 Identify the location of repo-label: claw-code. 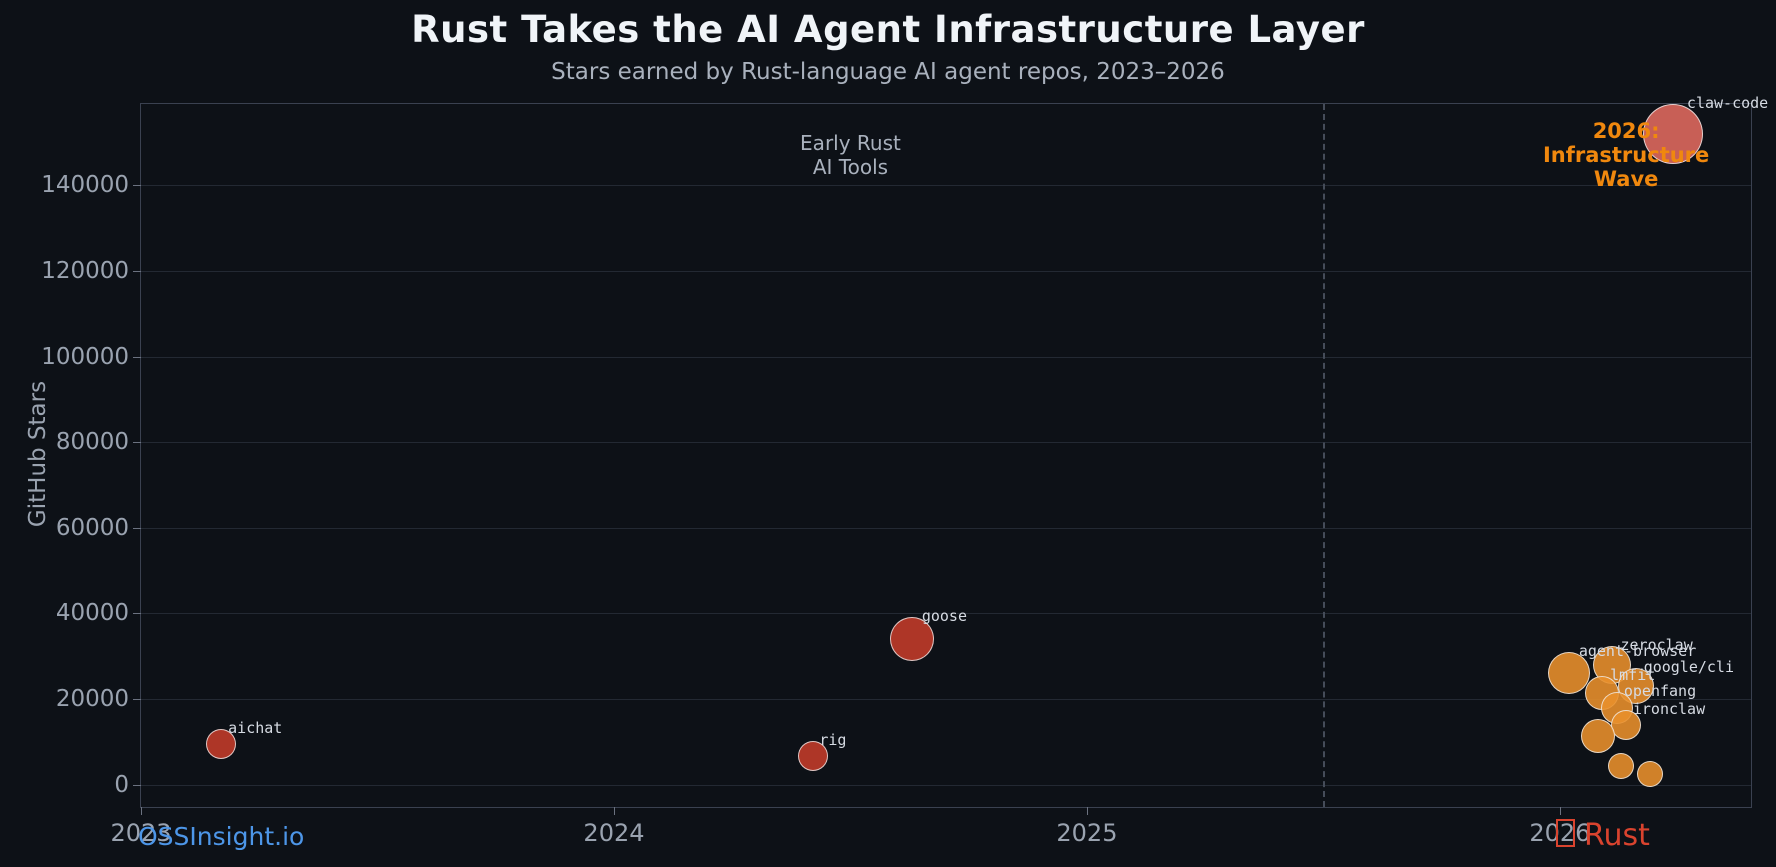
(1727, 102).